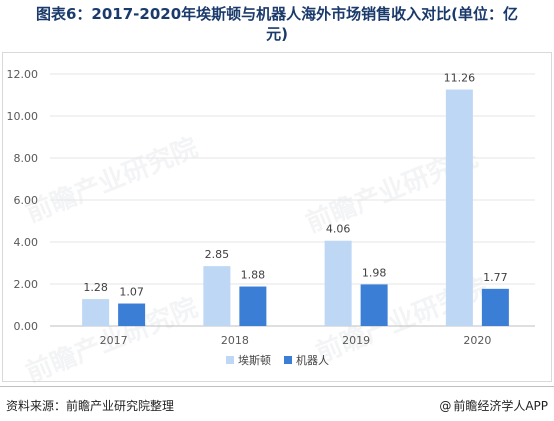 The image size is (554, 421). I want to click on y-tick-label: 10.00, so click(23, 116).